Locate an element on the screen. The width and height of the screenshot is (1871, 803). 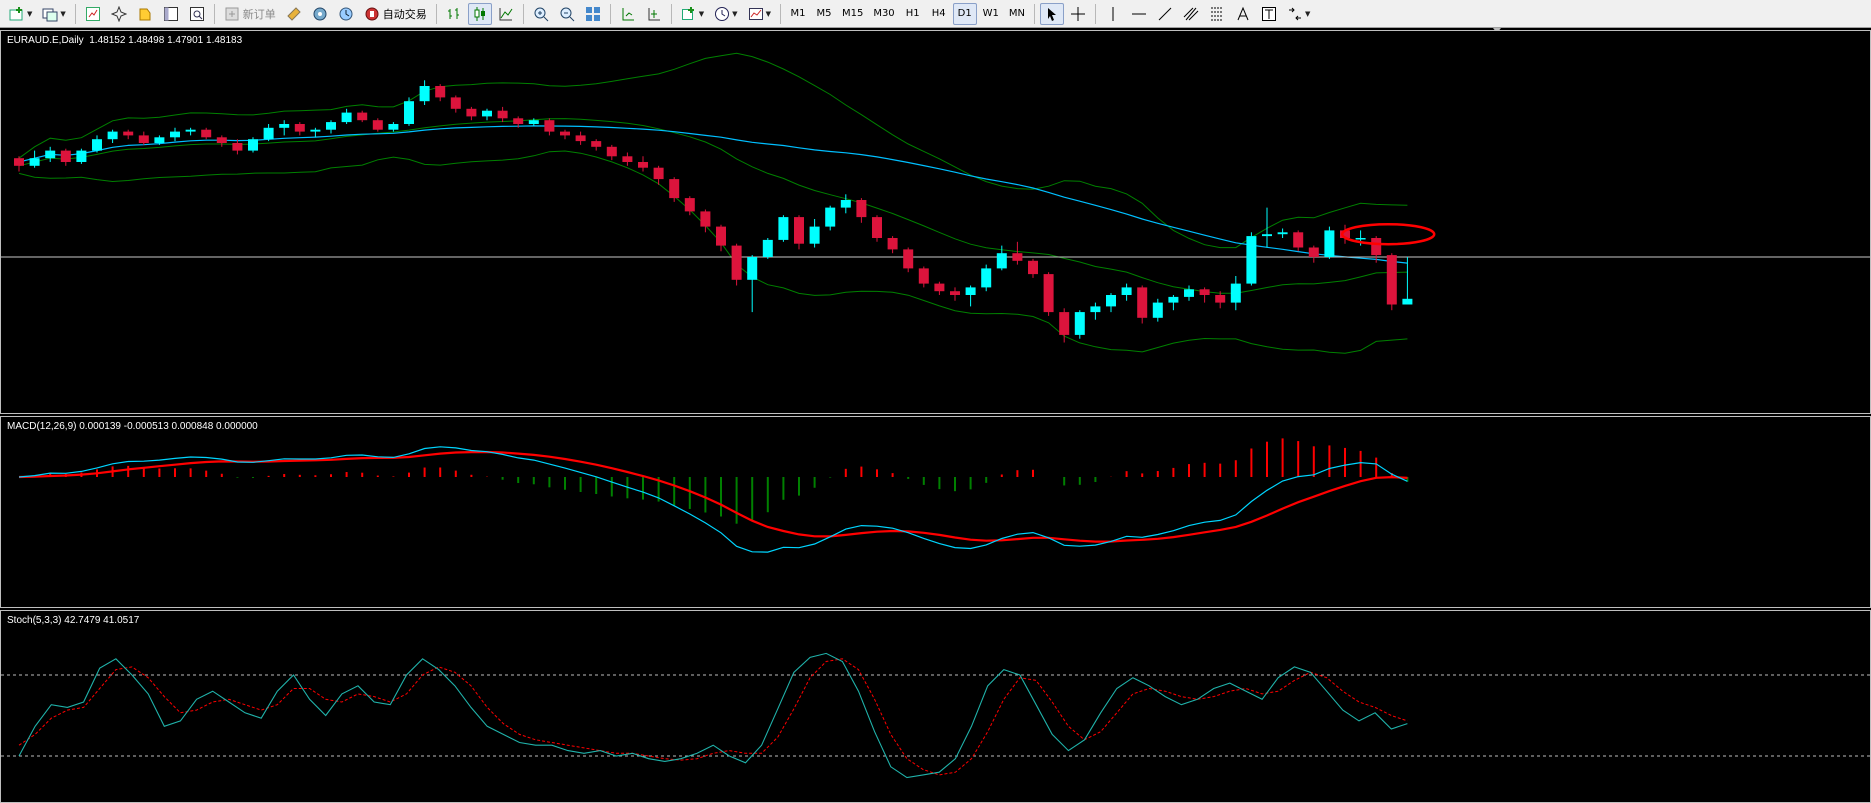
new-chart-button: ▼ is located at coordinates (20, 14).